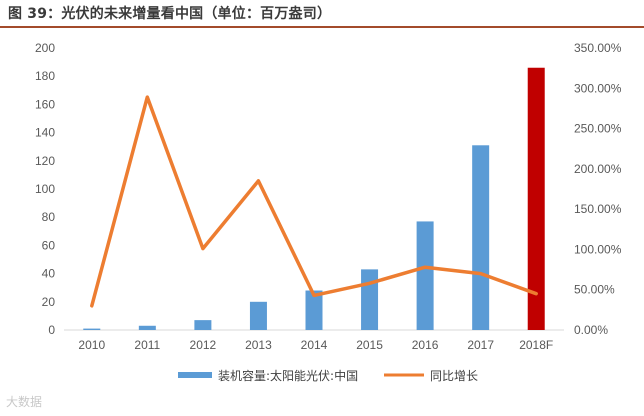  I want to click on y-right-tick-label: 350.00%, so click(598, 48).